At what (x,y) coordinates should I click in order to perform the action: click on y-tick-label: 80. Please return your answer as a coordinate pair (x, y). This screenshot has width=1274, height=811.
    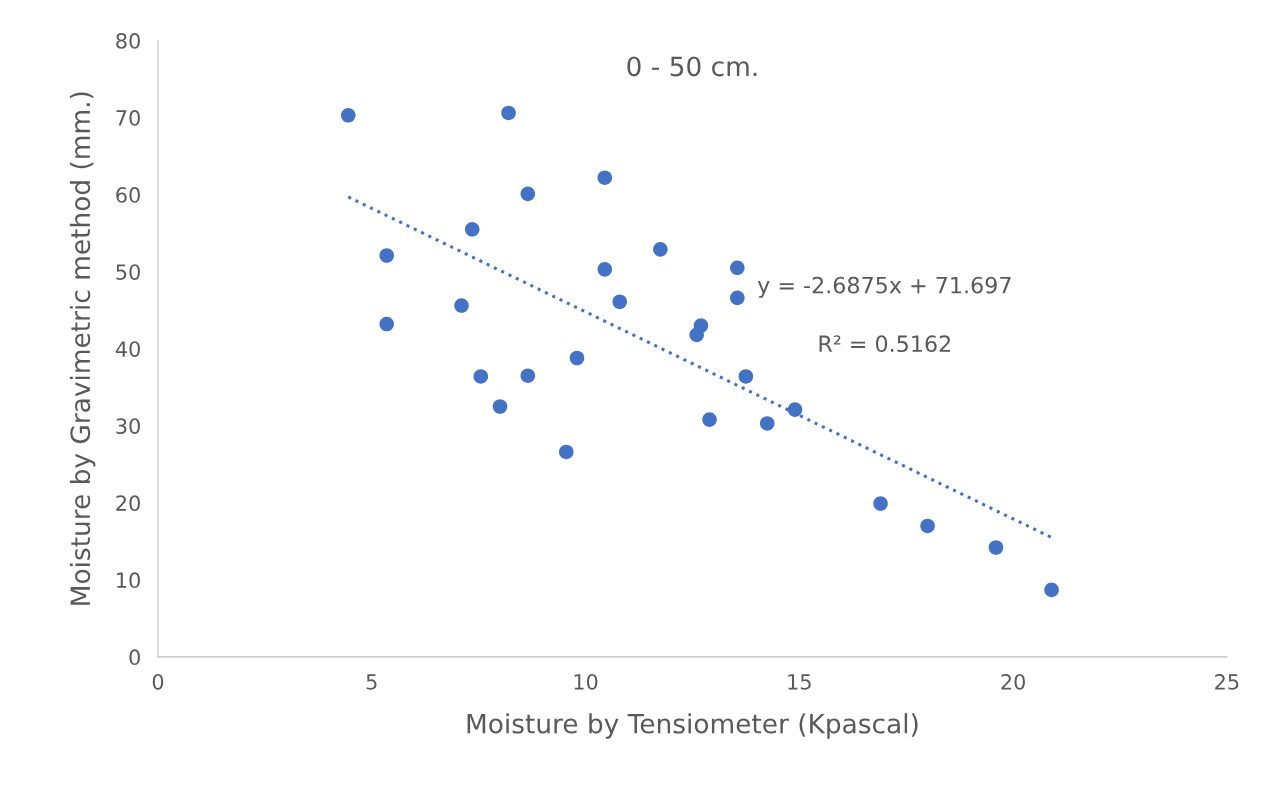
    Looking at the image, I should click on (128, 41).